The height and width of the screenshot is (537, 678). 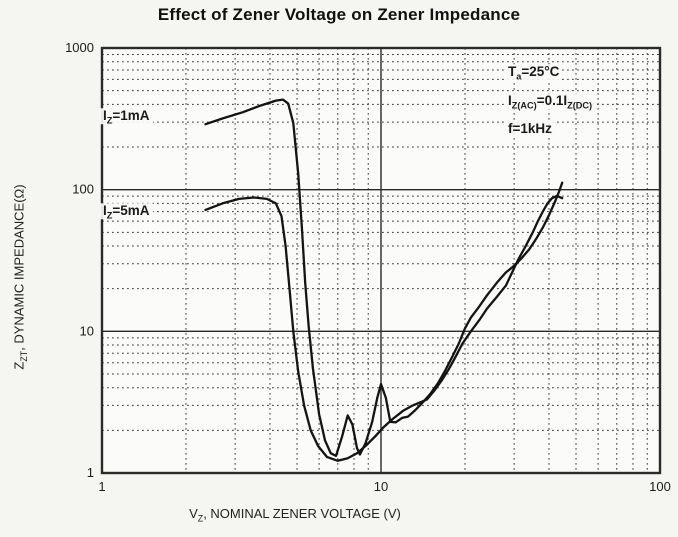 What do you see at coordinates (101, 486) in the screenshot?
I see `x-tick-1: 1` at bounding box center [101, 486].